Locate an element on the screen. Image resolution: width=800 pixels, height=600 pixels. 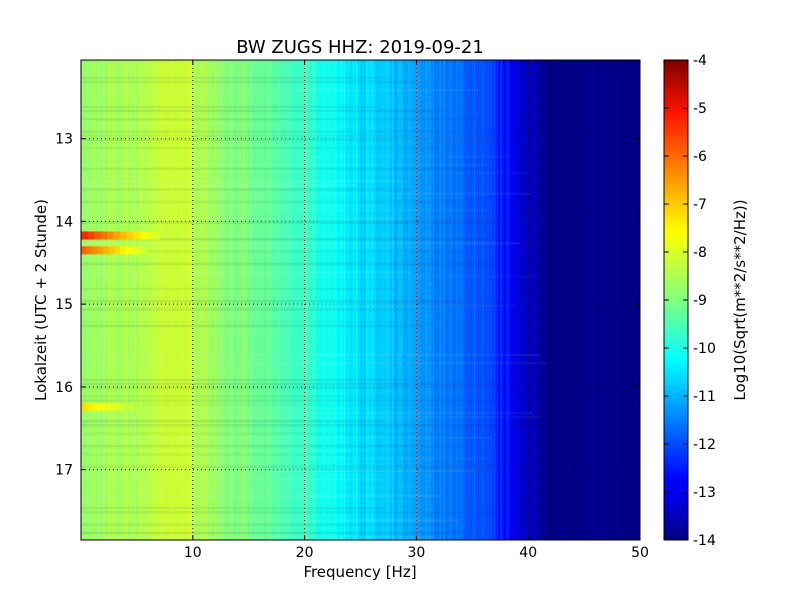
x-tick-label: 50 is located at coordinates (640, 553).